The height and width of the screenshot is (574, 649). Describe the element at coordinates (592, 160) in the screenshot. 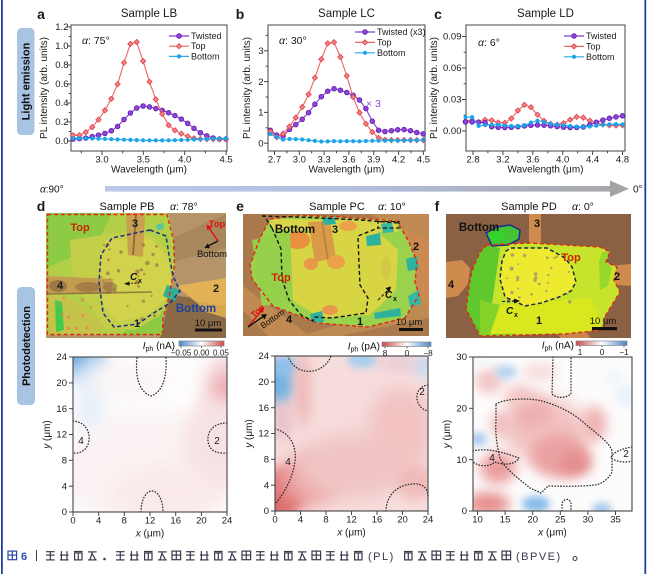

I see `svg-text: 4.4` at that location.